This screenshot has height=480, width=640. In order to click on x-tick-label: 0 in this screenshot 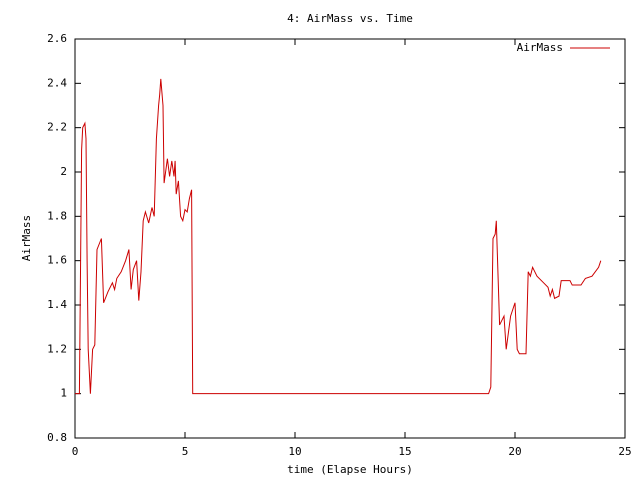, I will do `click(75, 451)`.